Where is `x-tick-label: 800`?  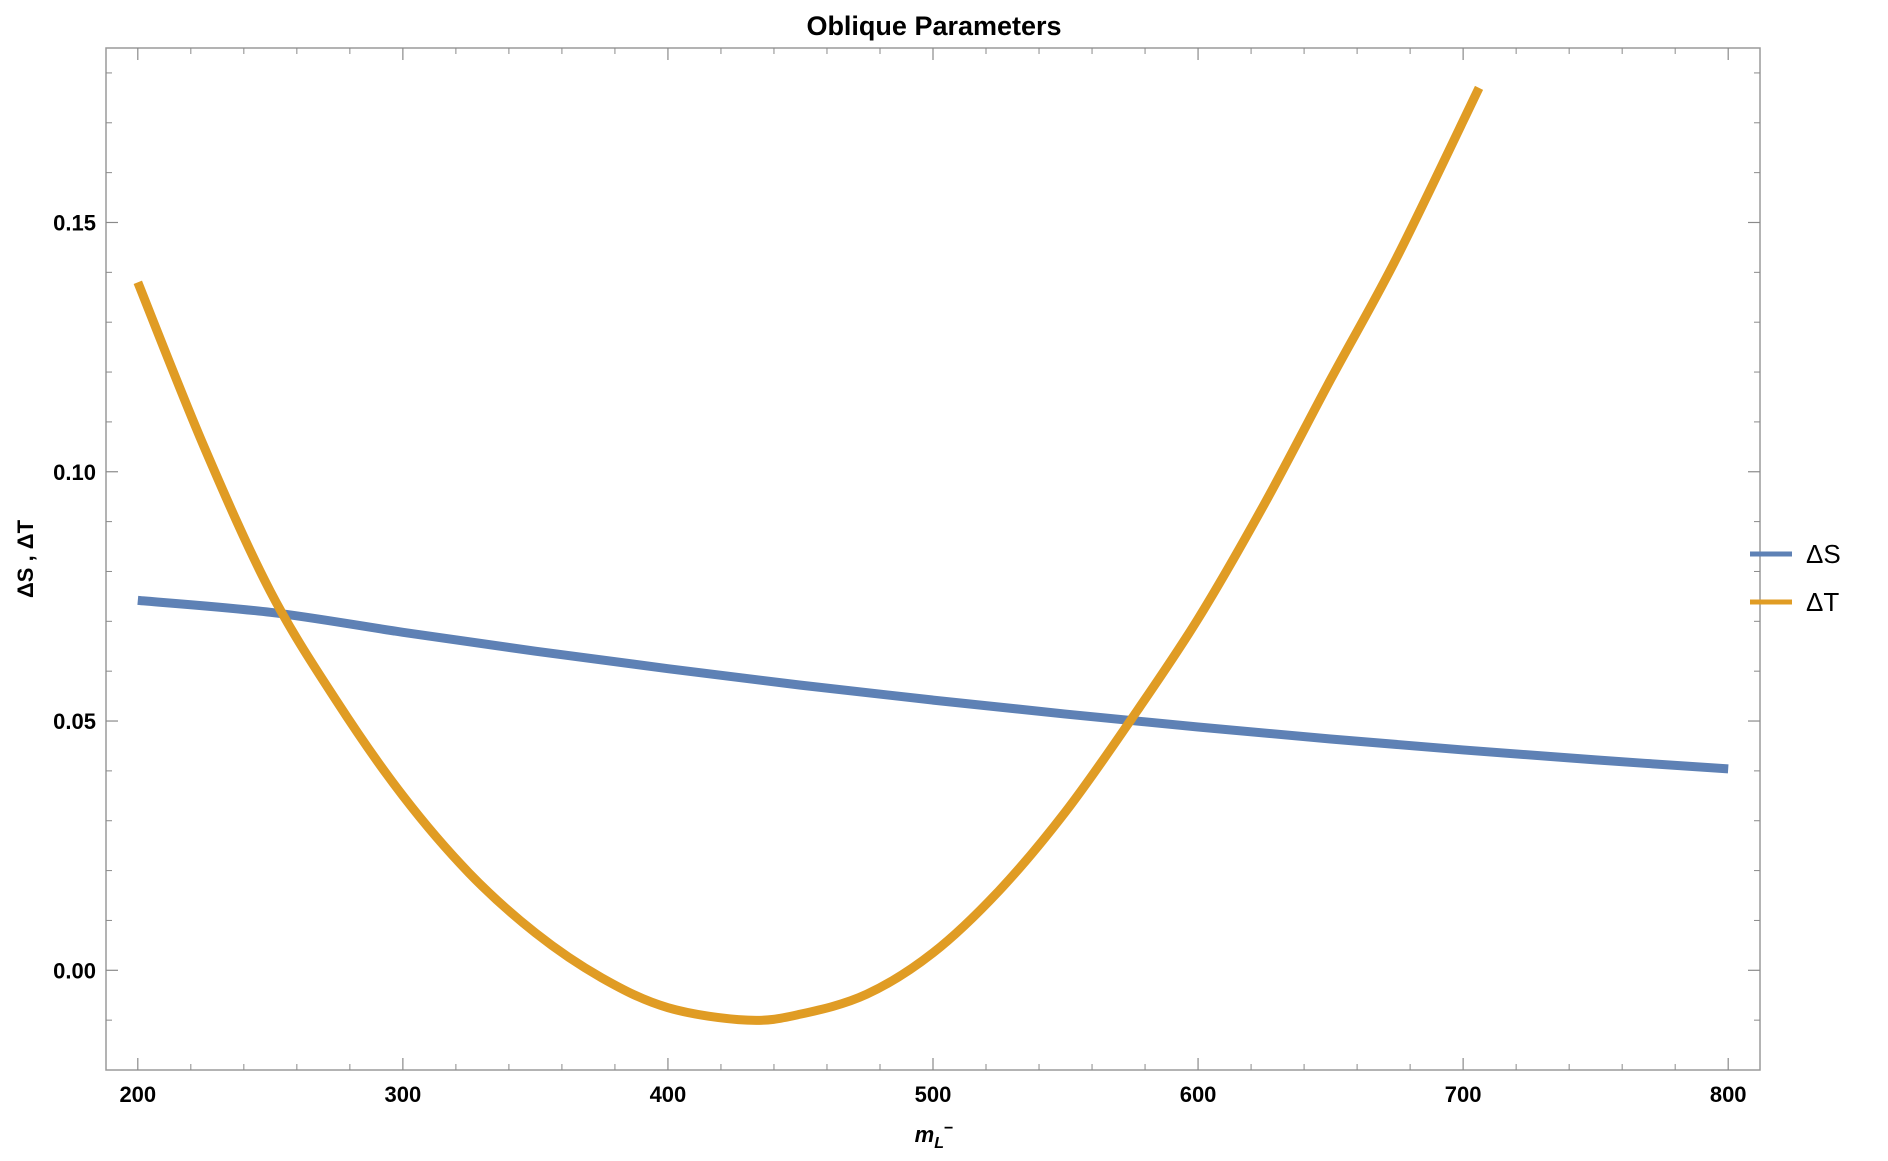
x-tick-label: 800 is located at coordinates (1728, 1094).